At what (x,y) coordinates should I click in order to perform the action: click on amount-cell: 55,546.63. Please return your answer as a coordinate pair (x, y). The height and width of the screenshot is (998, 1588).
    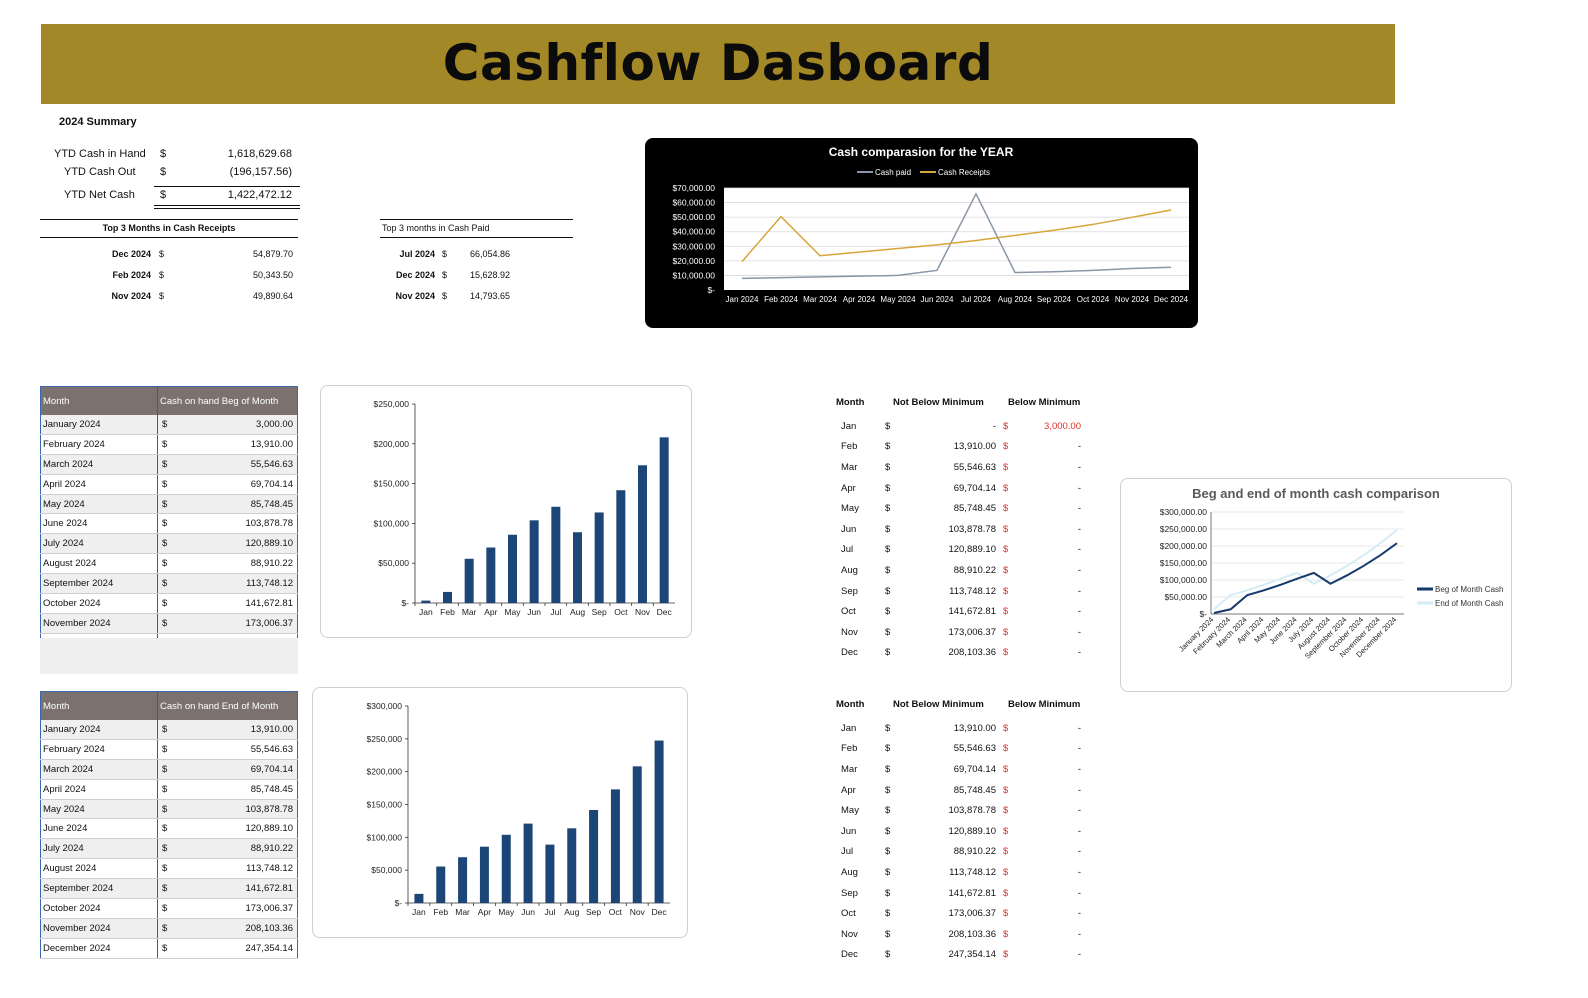
    Looking at the image, I should click on (237, 749).